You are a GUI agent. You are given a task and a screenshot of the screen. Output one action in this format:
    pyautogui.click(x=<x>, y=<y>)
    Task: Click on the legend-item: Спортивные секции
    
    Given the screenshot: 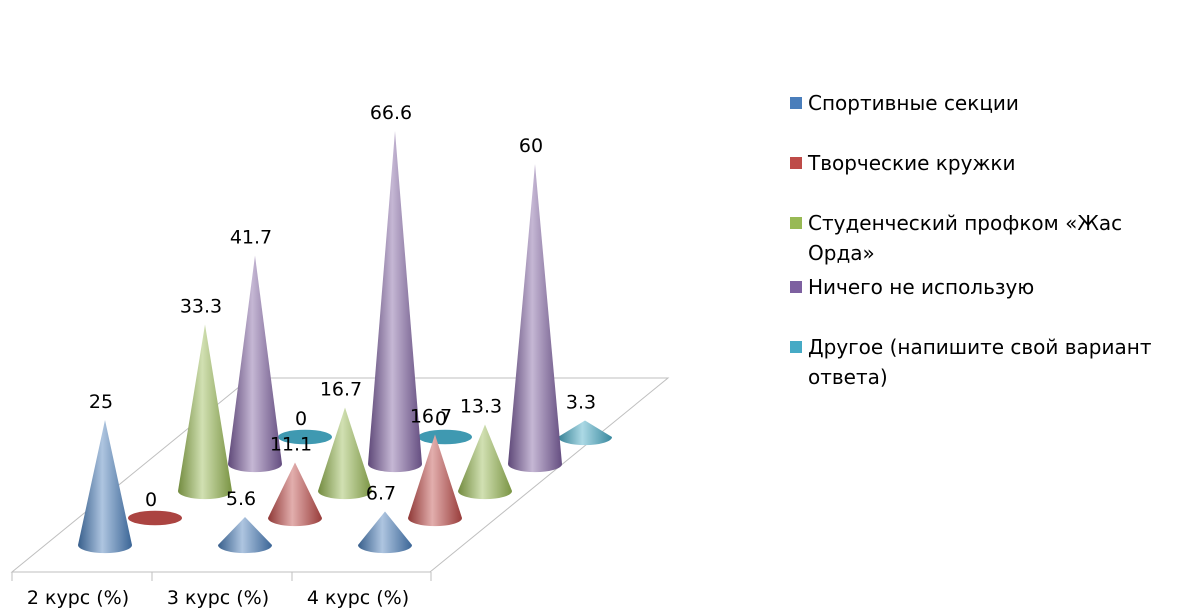 What is the action you would take?
    pyautogui.click(x=984, y=103)
    